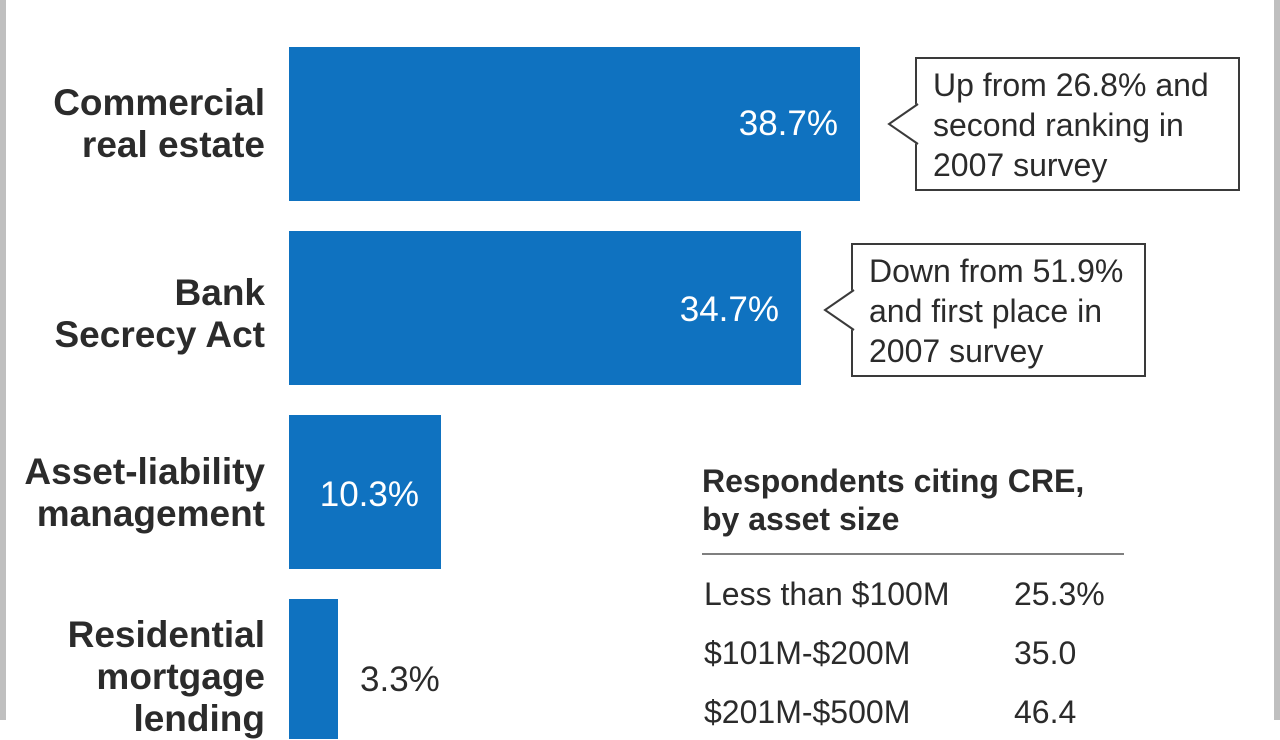 The image size is (1280, 740). Describe the element at coordinates (893, 500) in the screenshot. I see `inset-table-title: Respondents citing CRE, by asset size` at that location.